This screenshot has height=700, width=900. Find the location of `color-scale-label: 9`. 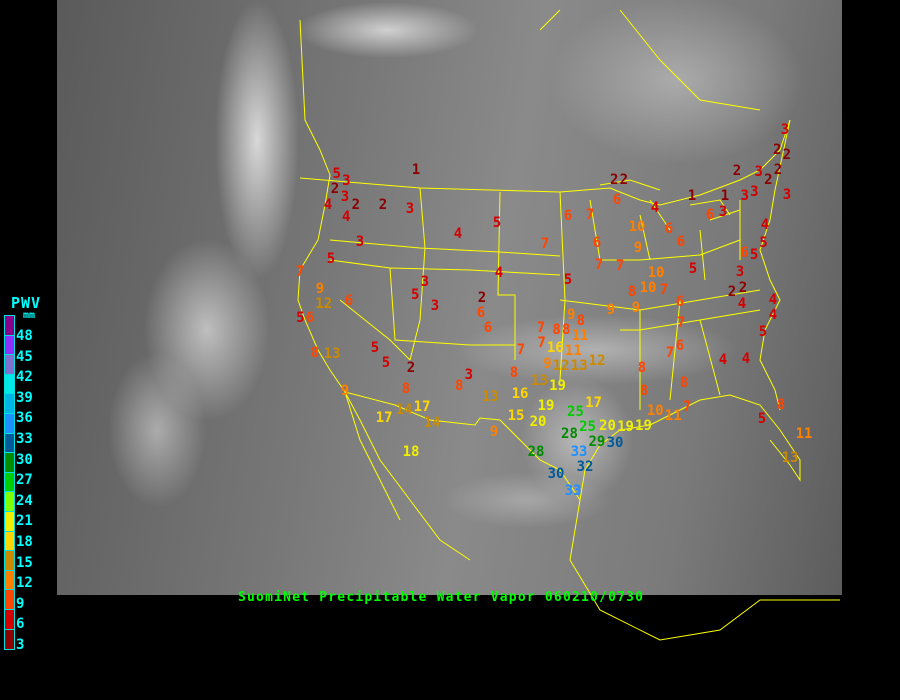

color-scale-label: 9 is located at coordinates (20, 603).